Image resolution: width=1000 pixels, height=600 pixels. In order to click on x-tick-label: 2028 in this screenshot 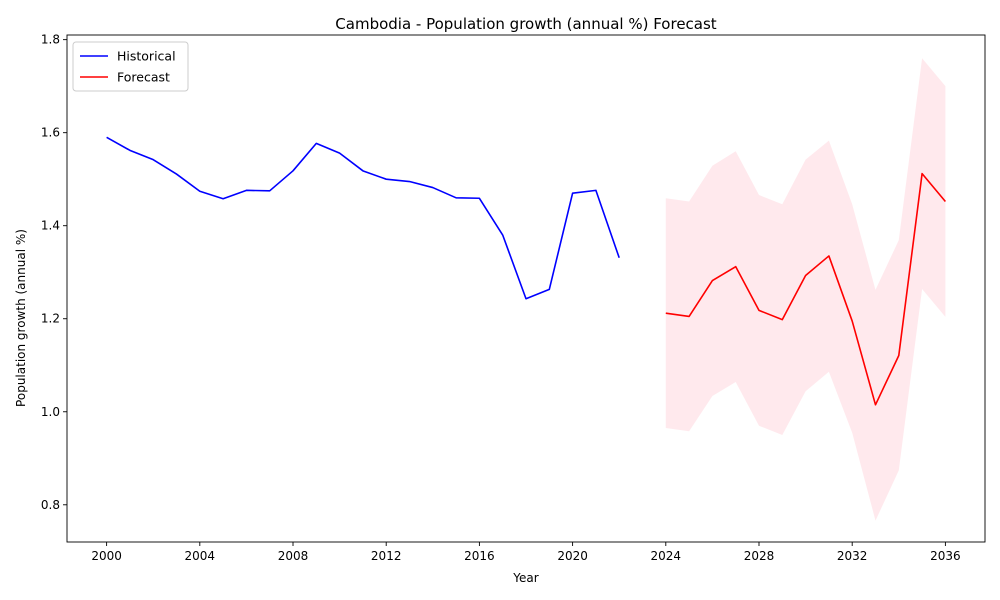, I will do `click(759, 556)`.